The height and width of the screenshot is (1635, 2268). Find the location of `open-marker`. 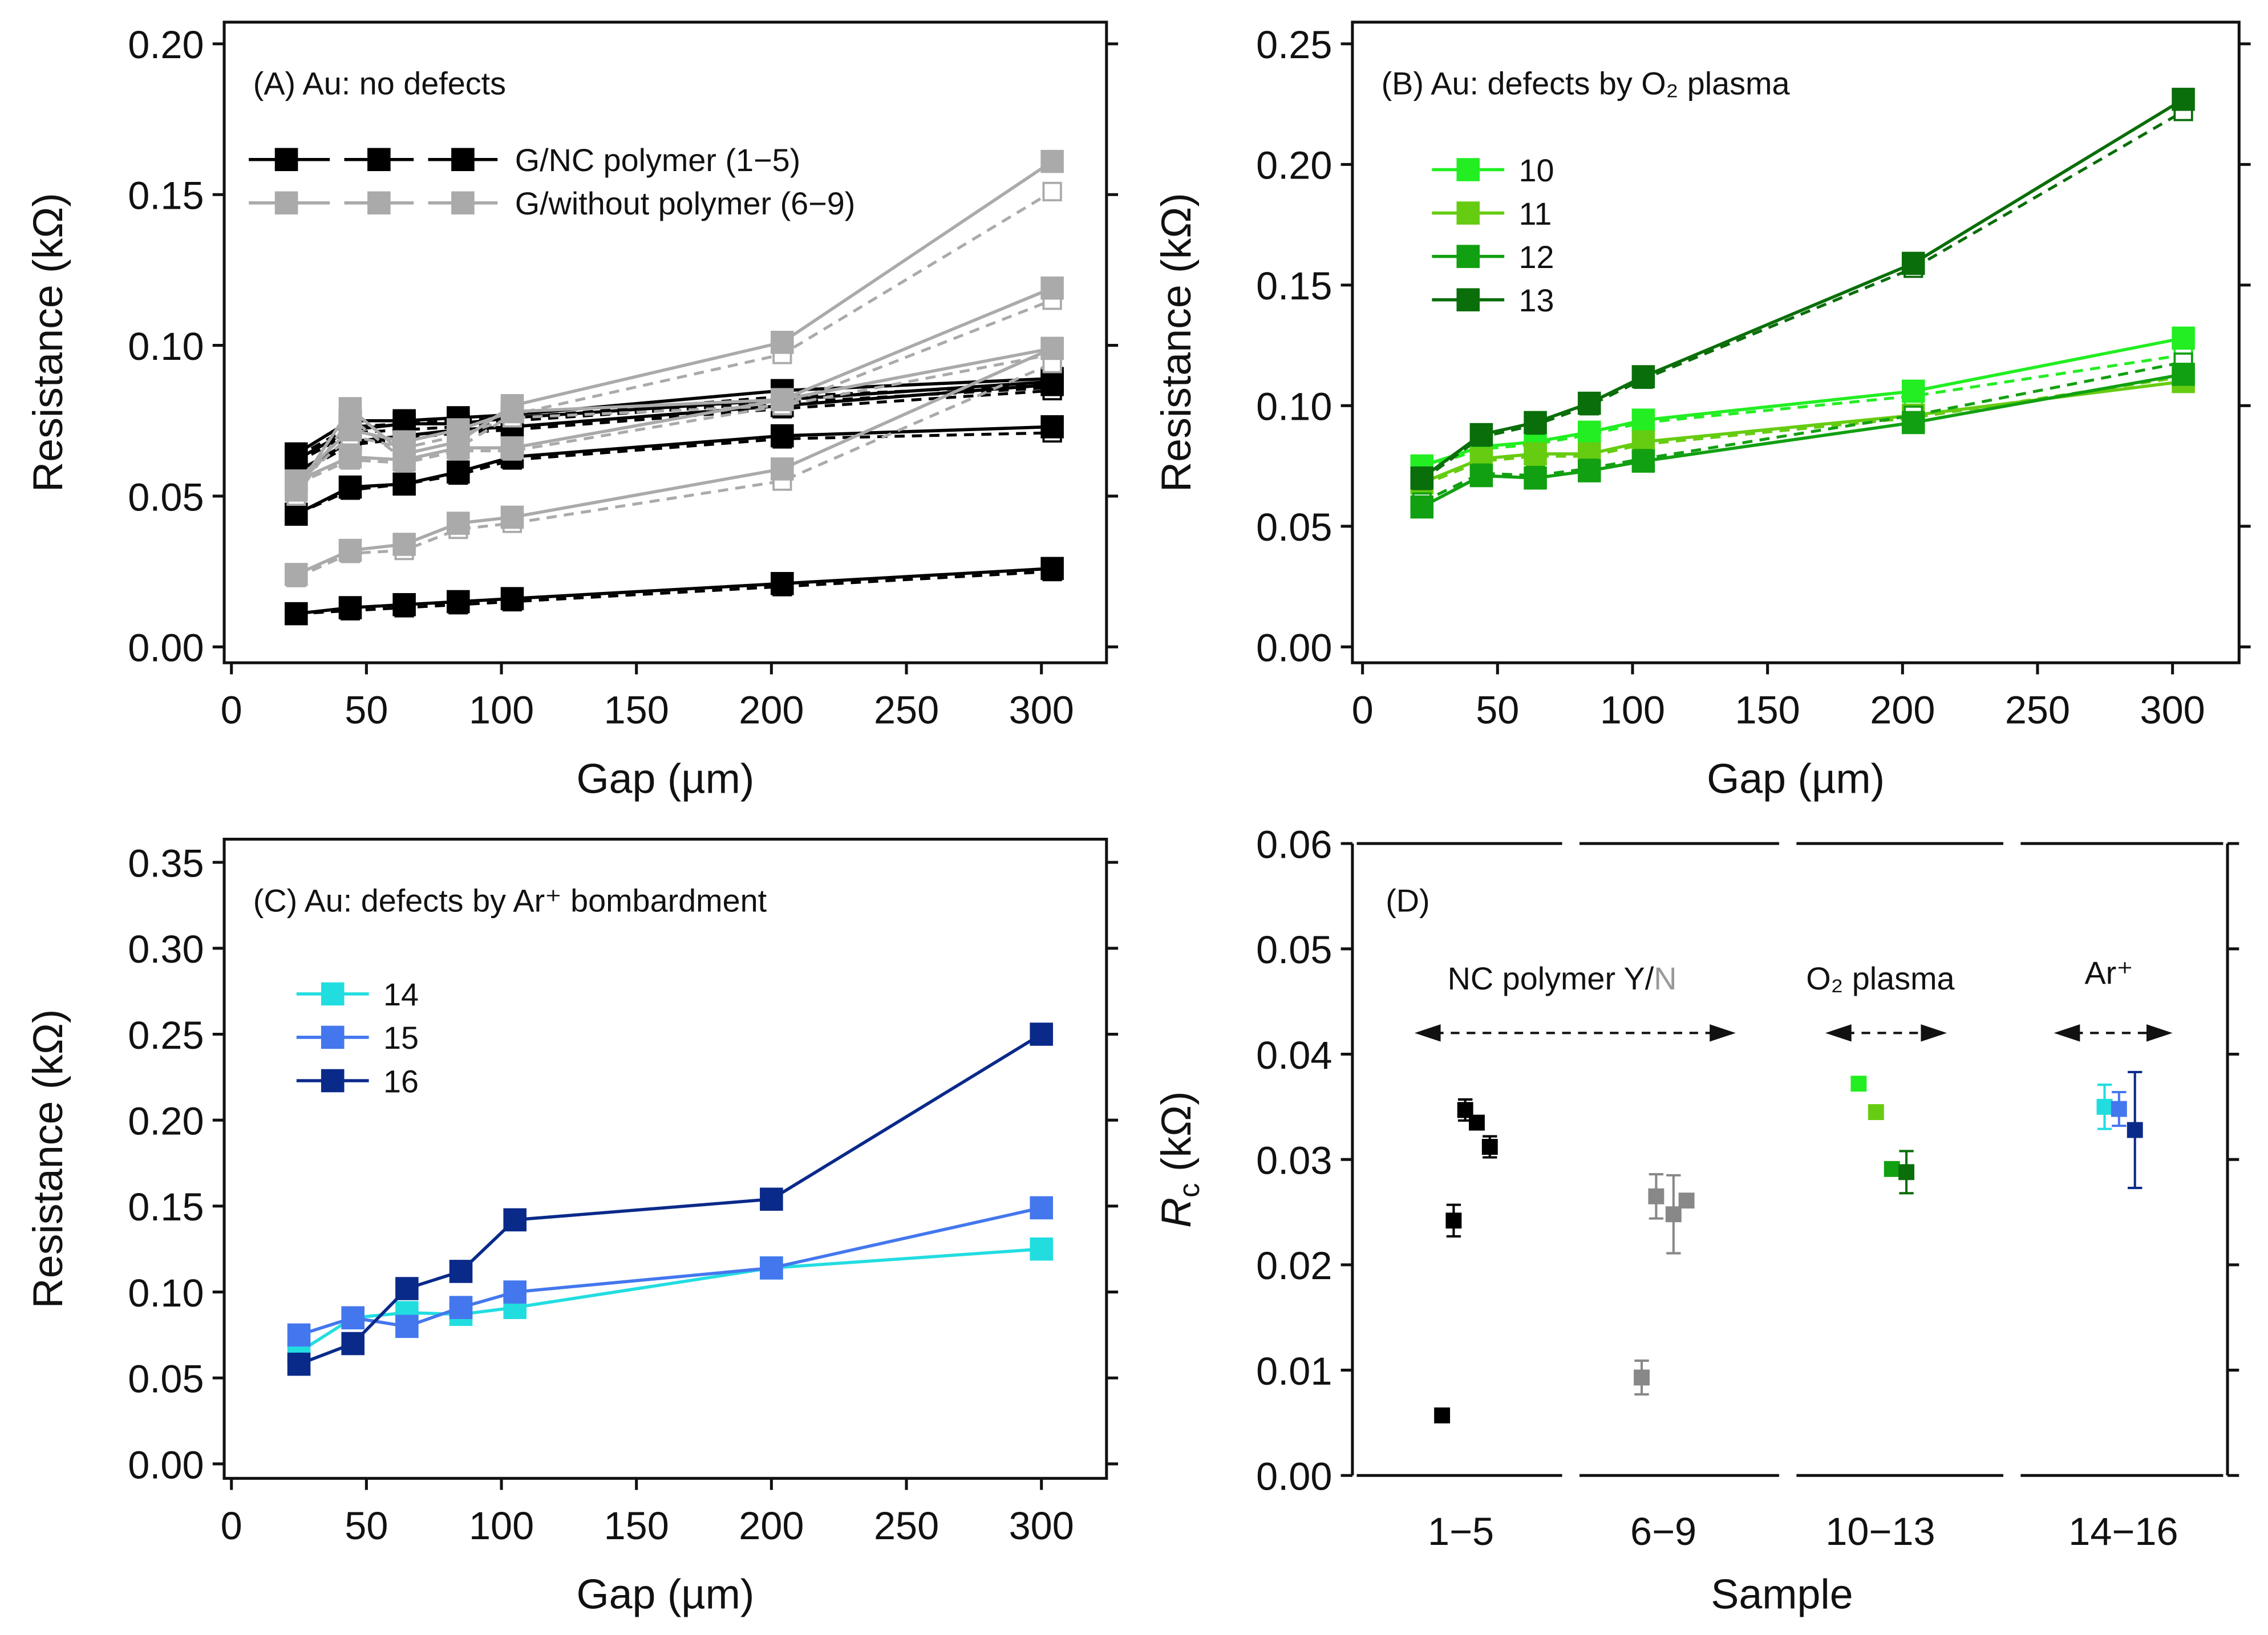

open-marker is located at coordinates (1052, 191).